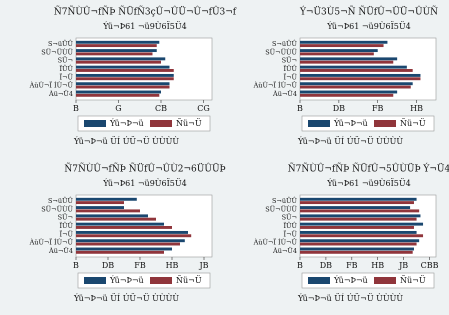 This screenshot has width=449, height=315. What do you see at coordinates (326, 265) in the screenshot?
I see `x-tick-label: DB` at bounding box center [326, 265].